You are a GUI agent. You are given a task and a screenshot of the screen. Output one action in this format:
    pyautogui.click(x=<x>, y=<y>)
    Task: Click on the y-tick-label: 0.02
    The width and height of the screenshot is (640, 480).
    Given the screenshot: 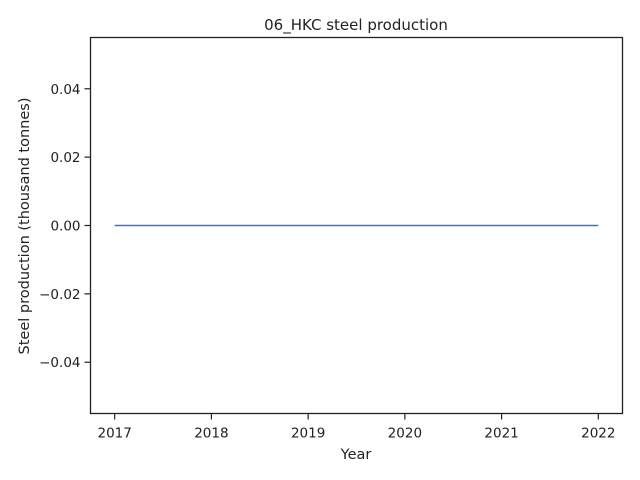 What is the action you would take?
    pyautogui.click(x=65, y=158)
    